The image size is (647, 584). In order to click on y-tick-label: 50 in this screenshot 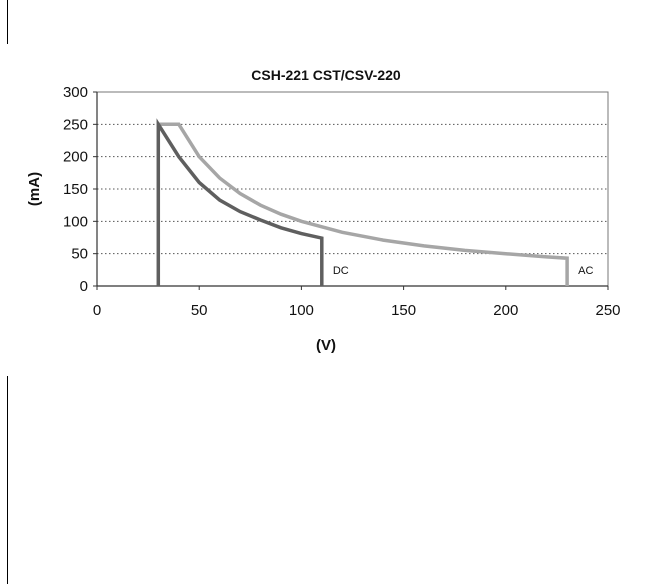, I will do `click(79, 254)`.